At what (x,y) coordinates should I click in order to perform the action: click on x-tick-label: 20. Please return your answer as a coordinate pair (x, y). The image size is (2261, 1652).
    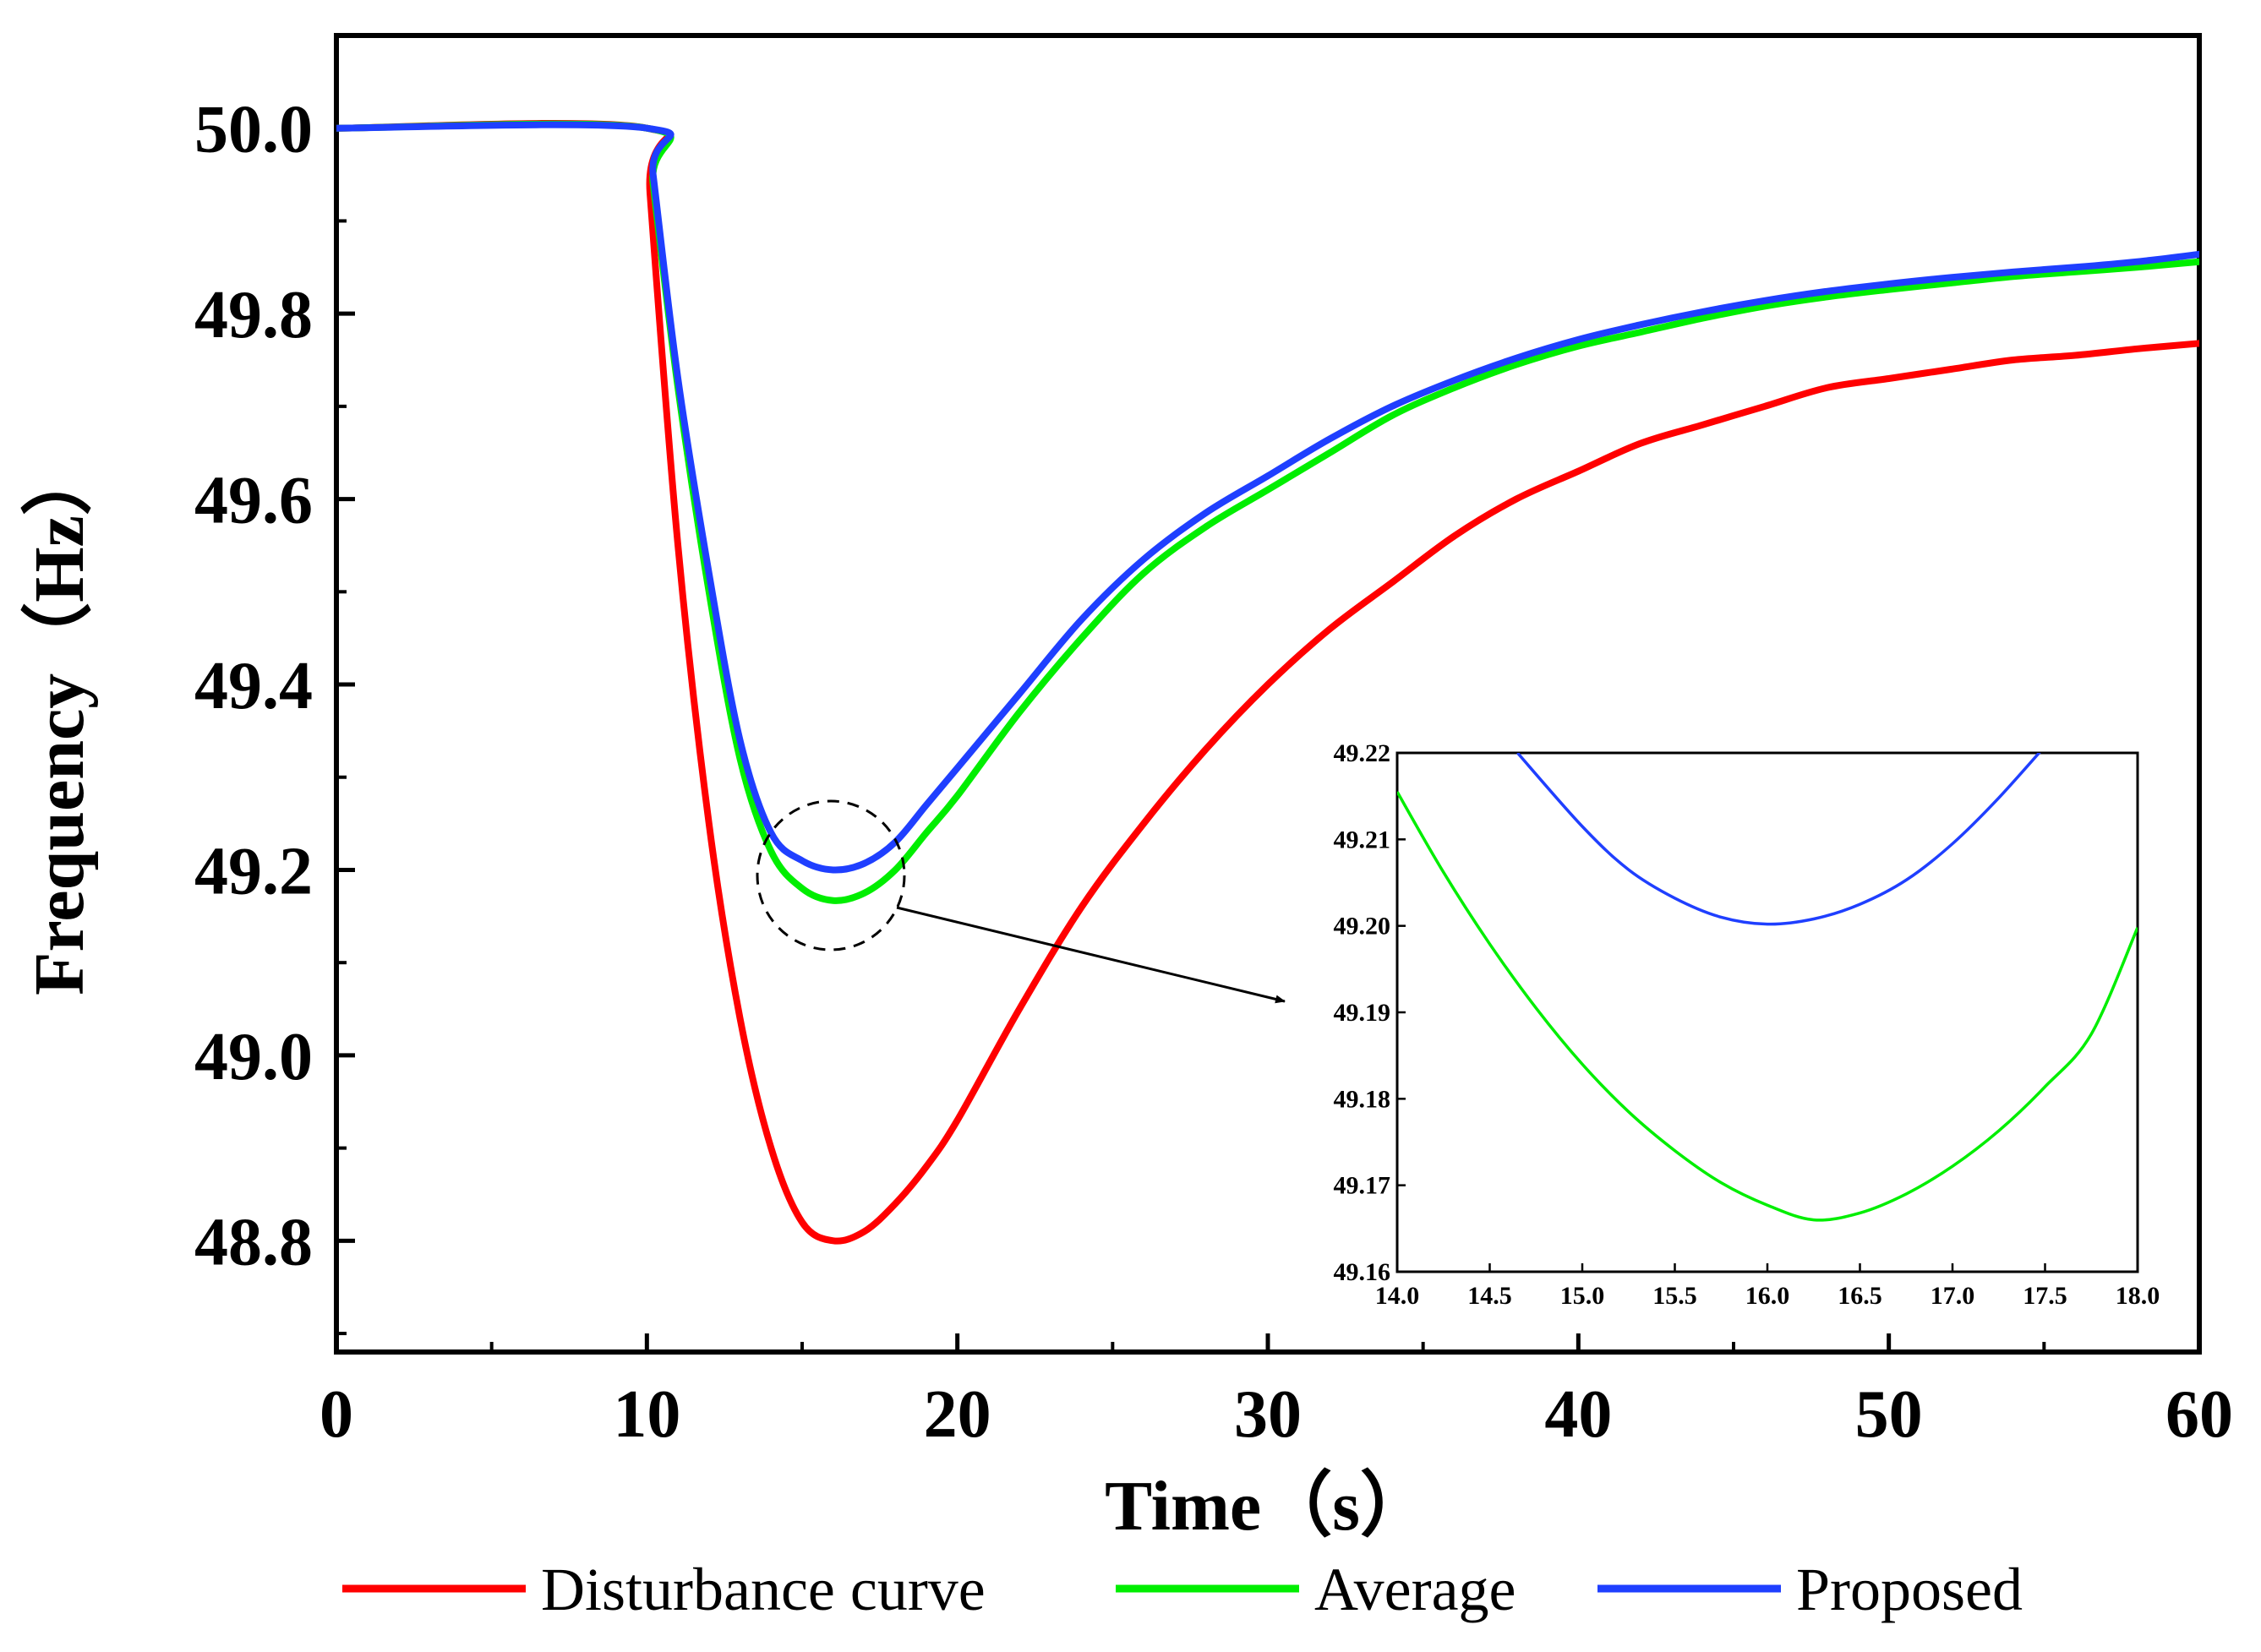
    Looking at the image, I should click on (957, 1414).